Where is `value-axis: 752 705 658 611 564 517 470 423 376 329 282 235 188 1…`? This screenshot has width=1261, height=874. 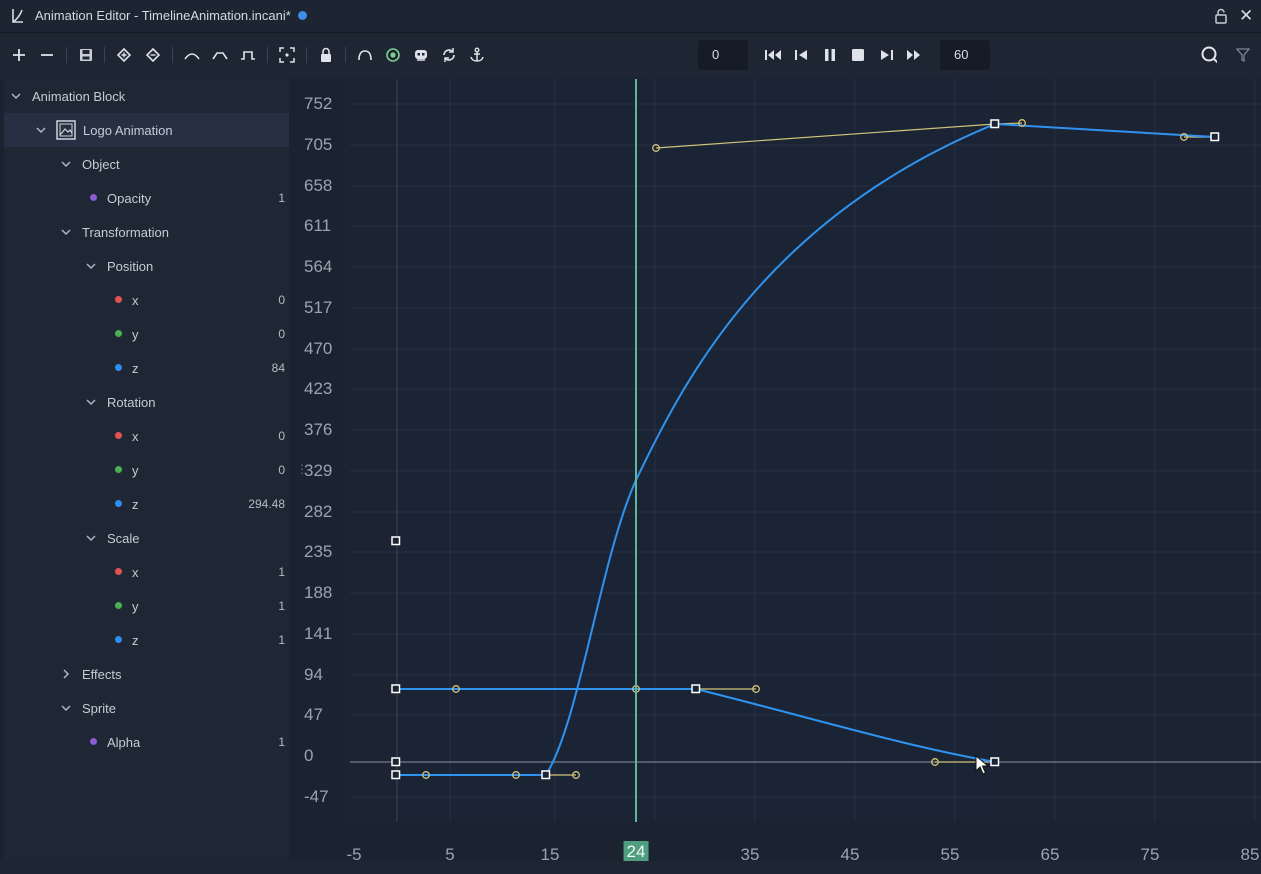
value-axis: 752 705 658 611 564 517 470 423 376 329 282 235 188 1… is located at coordinates (324, 470).